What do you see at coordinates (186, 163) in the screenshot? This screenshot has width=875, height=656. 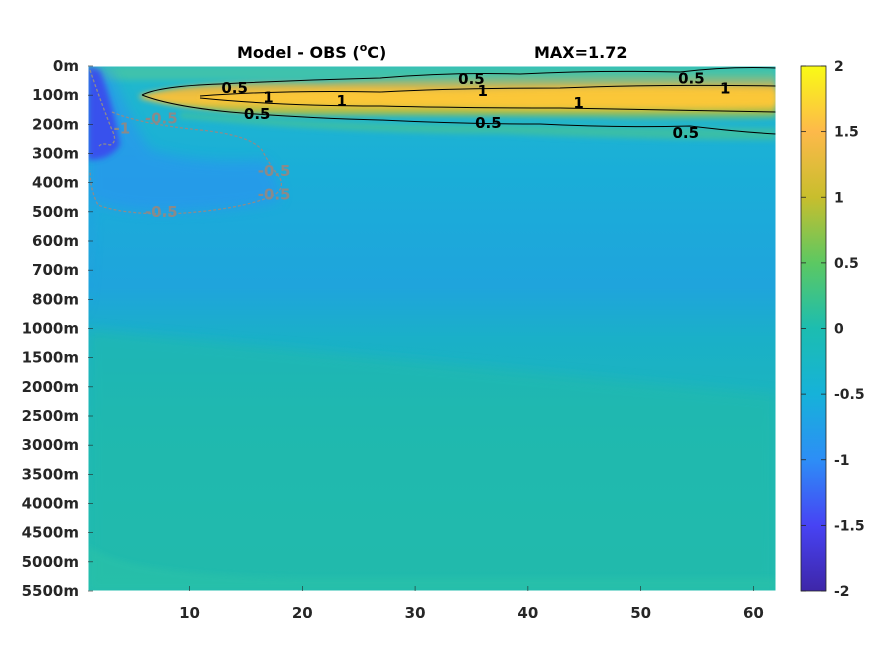 I see `contour-neg0.5` at bounding box center [186, 163].